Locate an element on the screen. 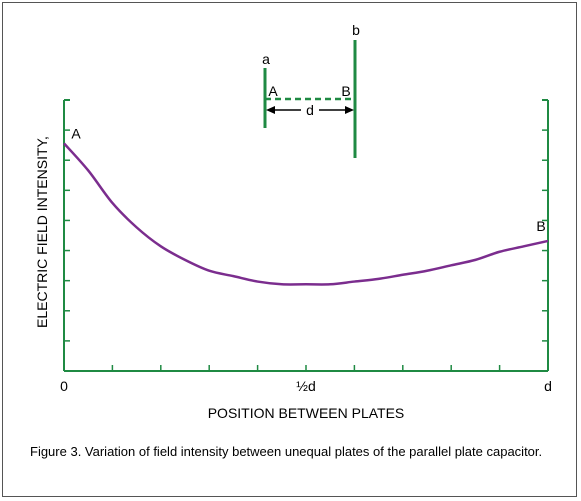  plate-inset-diagram: a b A B d is located at coordinates (311, 90).